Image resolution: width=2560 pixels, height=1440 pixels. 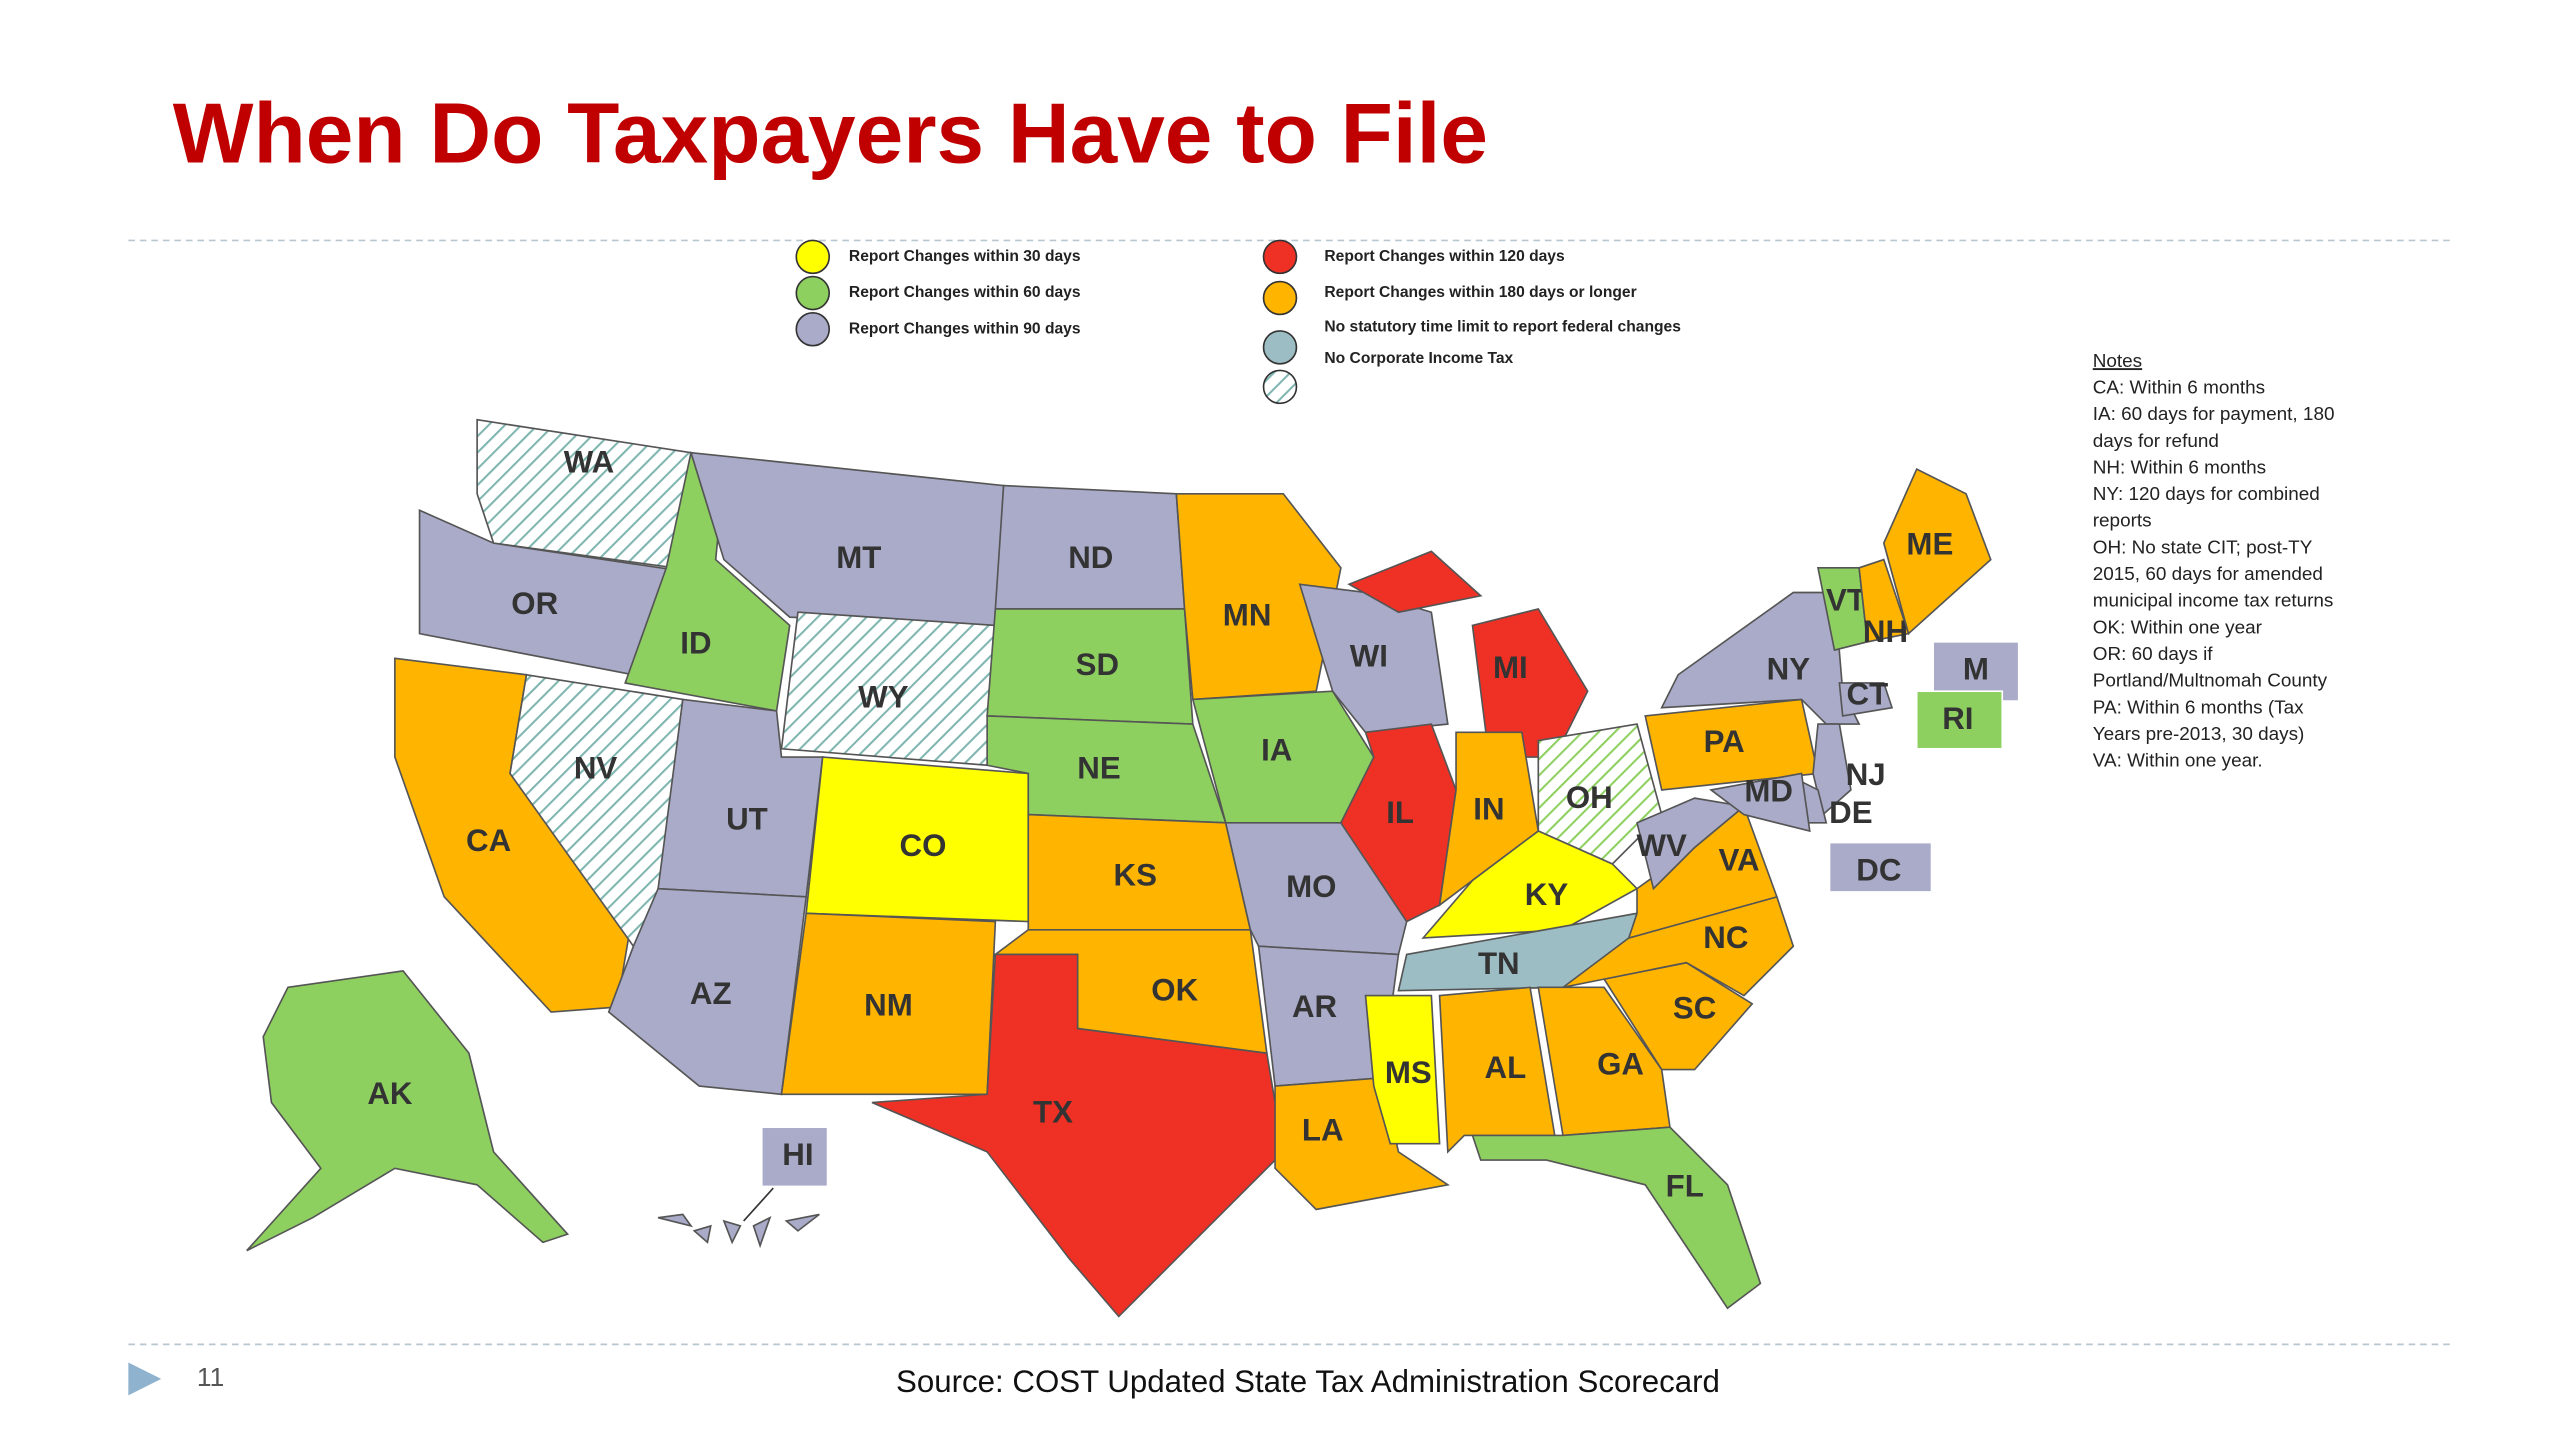 What do you see at coordinates (2153, 654) in the screenshot?
I see `note-line: OR: 60 days if` at bounding box center [2153, 654].